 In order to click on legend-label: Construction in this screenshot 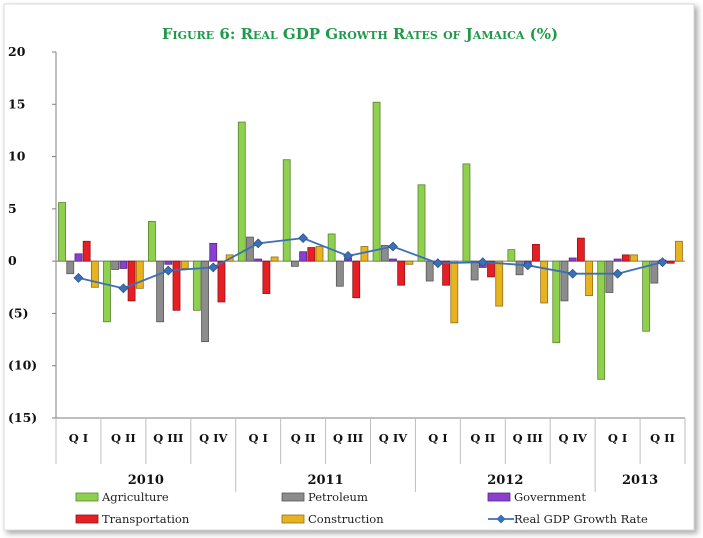, I will do `click(346, 519)`.